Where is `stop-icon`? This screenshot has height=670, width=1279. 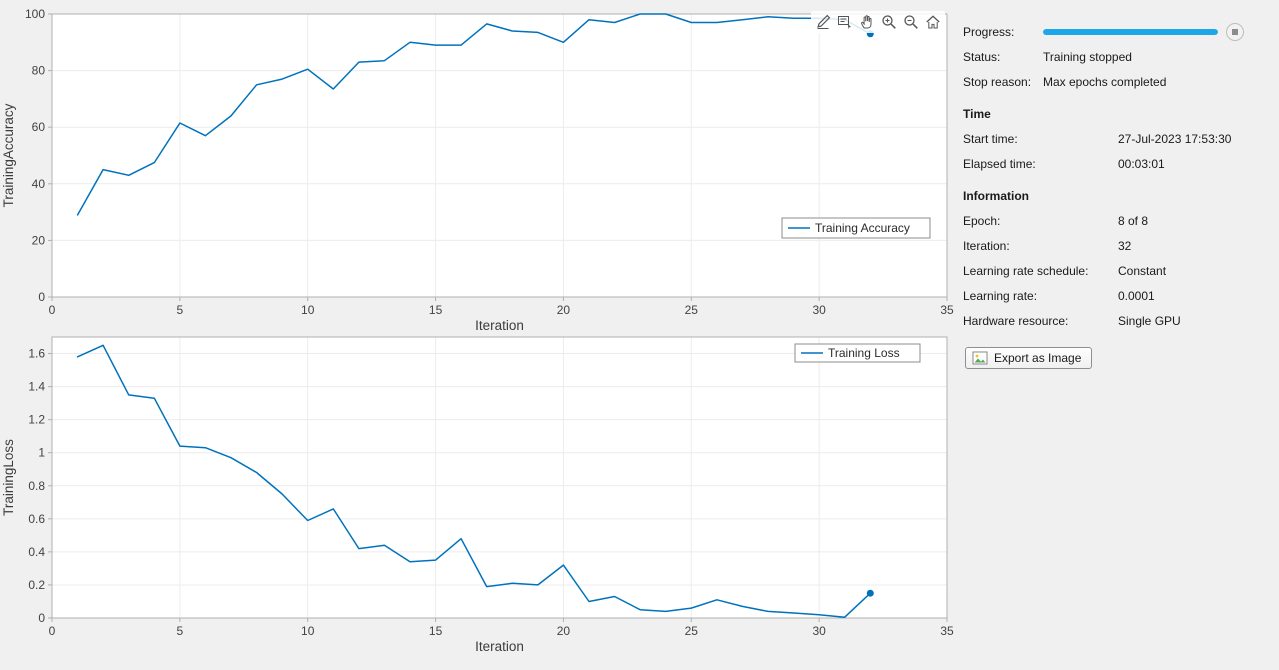 stop-icon is located at coordinates (1235, 32).